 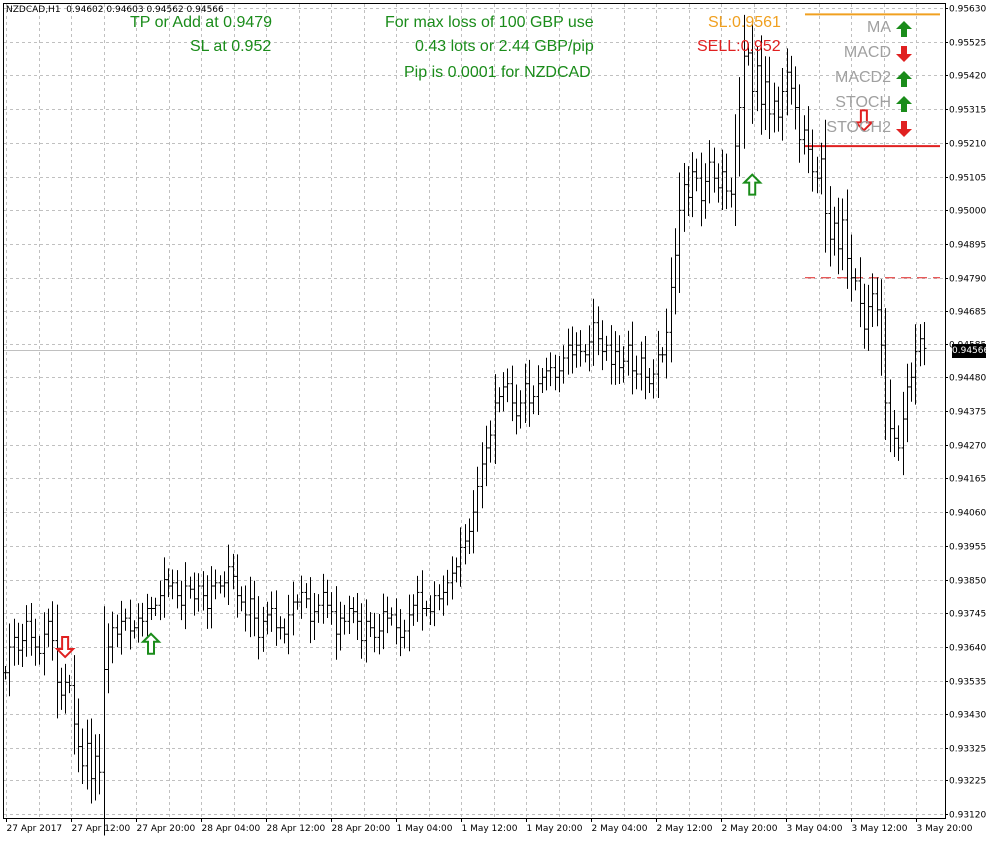 I want to click on x-tick-label: 3 May 04:00, so click(x=815, y=829).